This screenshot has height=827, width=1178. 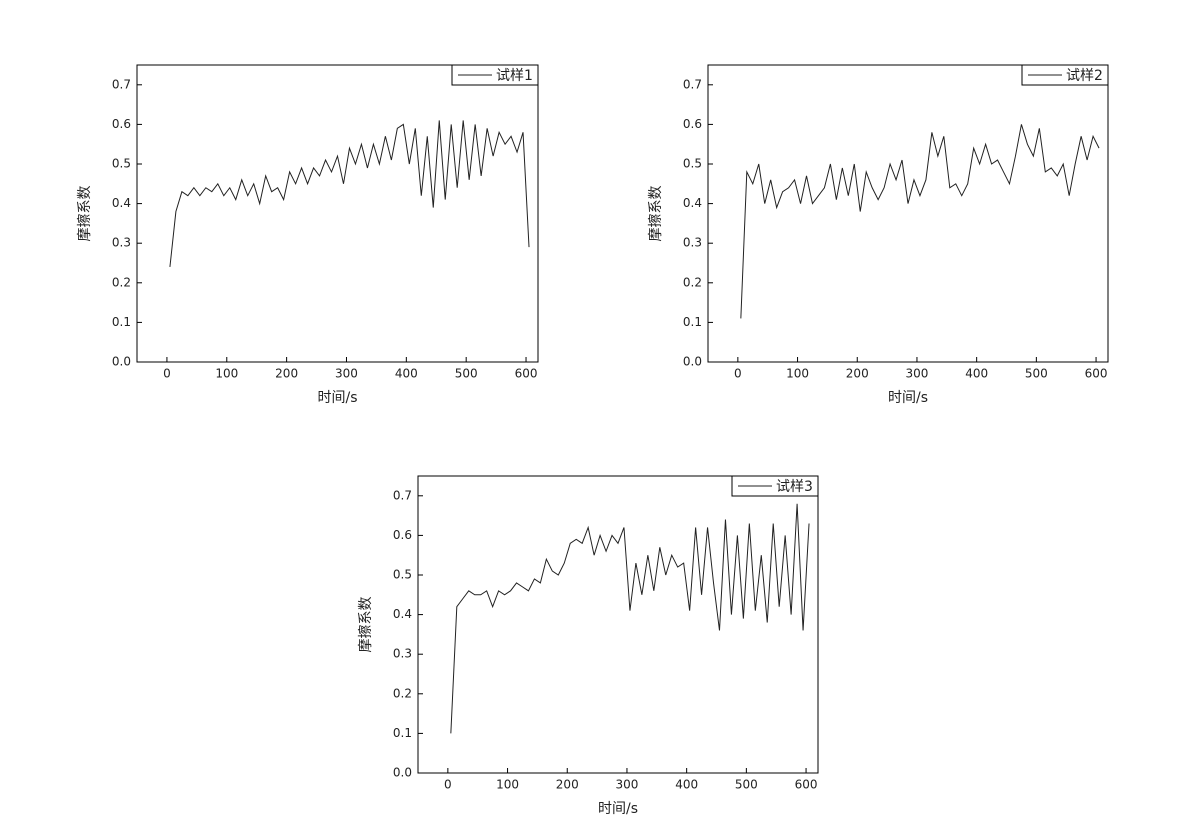 I want to click on legend-label: 试样2, so click(x=1084, y=76).